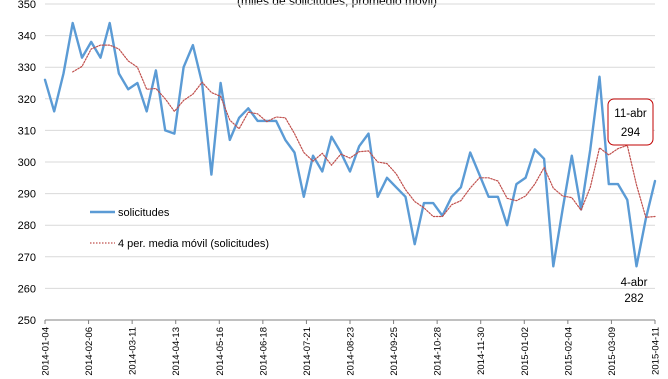 Image resolution: width=668 pixels, height=379 pixels. Describe the element at coordinates (27, 195) in the screenshot. I see `y-tick-label: 290` at that location.